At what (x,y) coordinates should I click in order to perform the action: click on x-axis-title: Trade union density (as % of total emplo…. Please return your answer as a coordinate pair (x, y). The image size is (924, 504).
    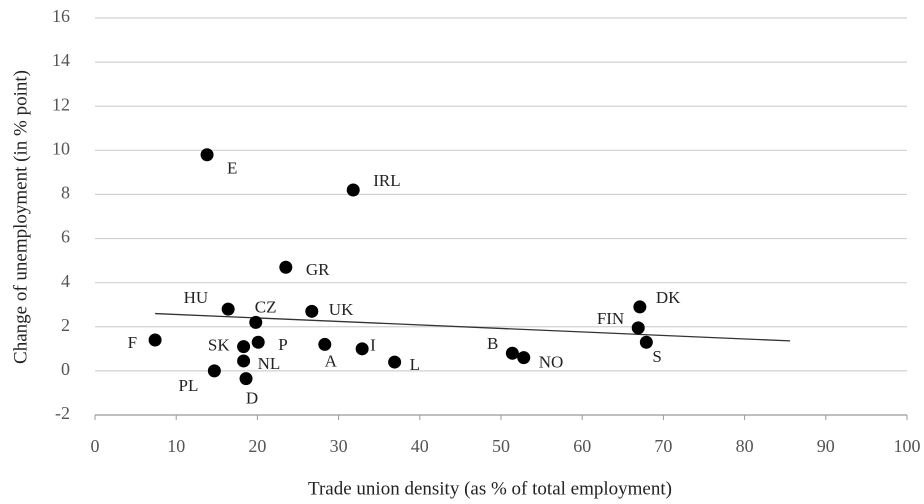
    Looking at the image, I should click on (490, 488).